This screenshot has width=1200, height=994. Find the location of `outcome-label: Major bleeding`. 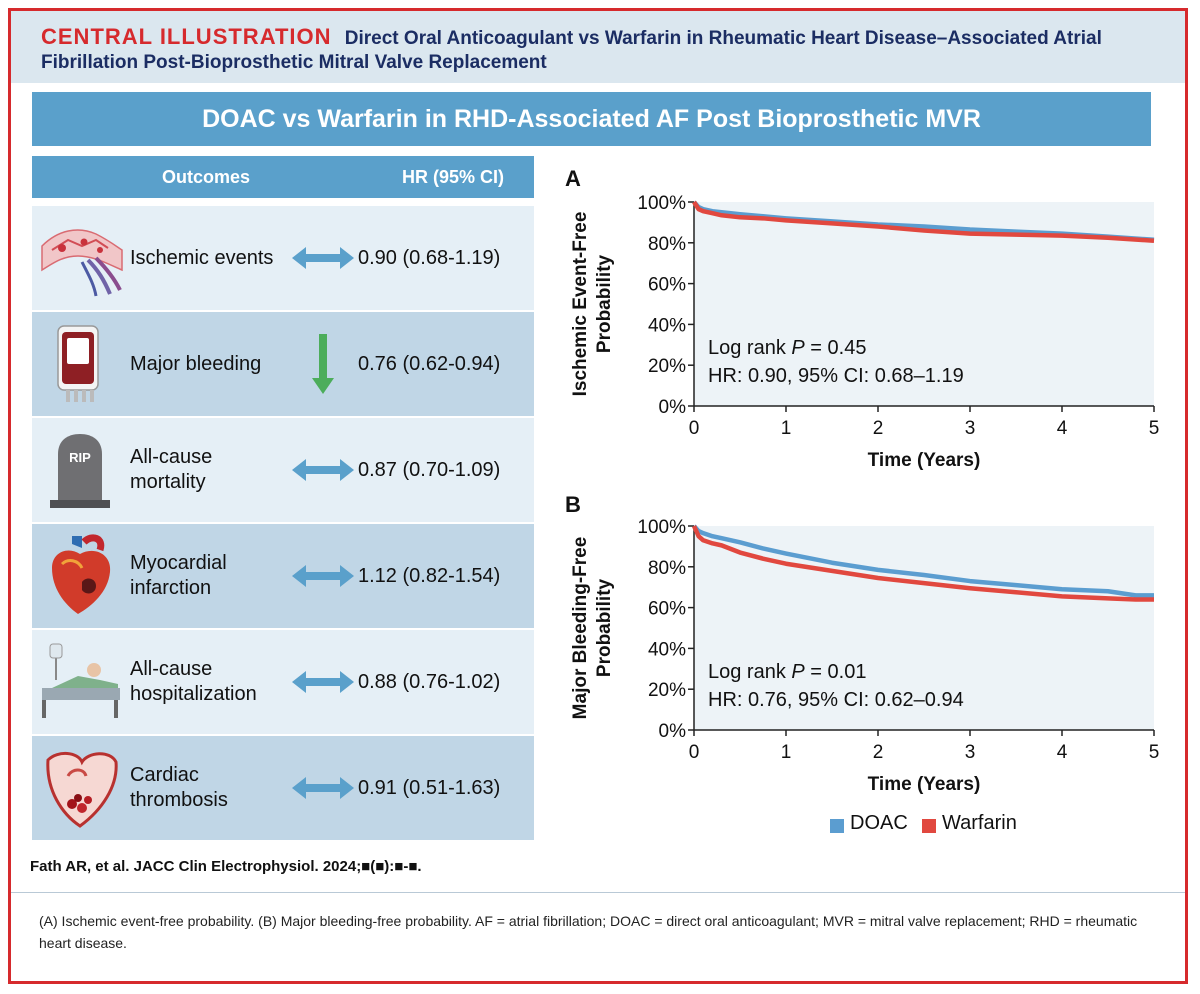

outcome-label: Major bleeding is located at coordinates (196, 363).